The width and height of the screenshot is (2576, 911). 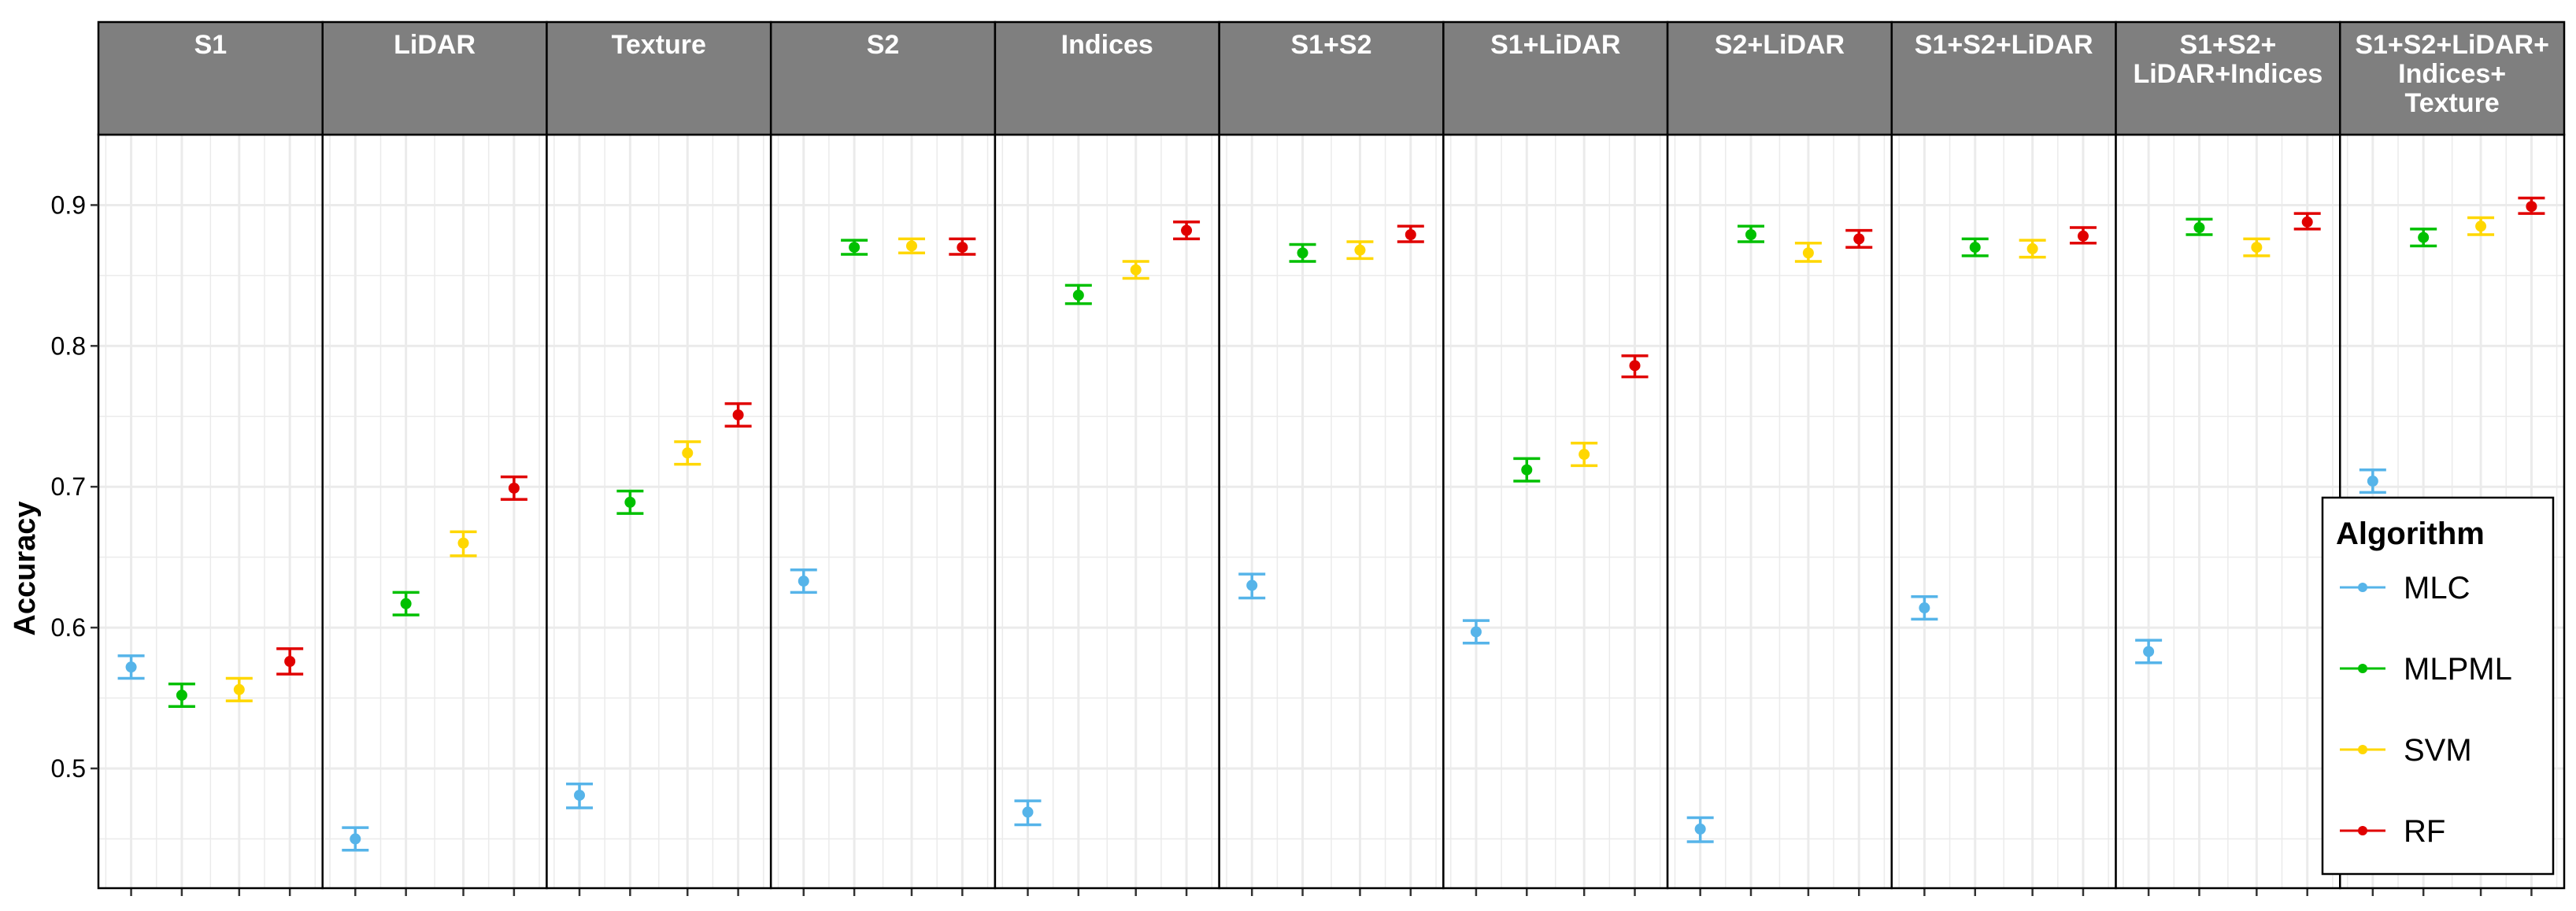 What do you see at coordinates (2452, 74) in the screenshot?
I see `strip-label: Indices+` at bounding box center [2452, 74].